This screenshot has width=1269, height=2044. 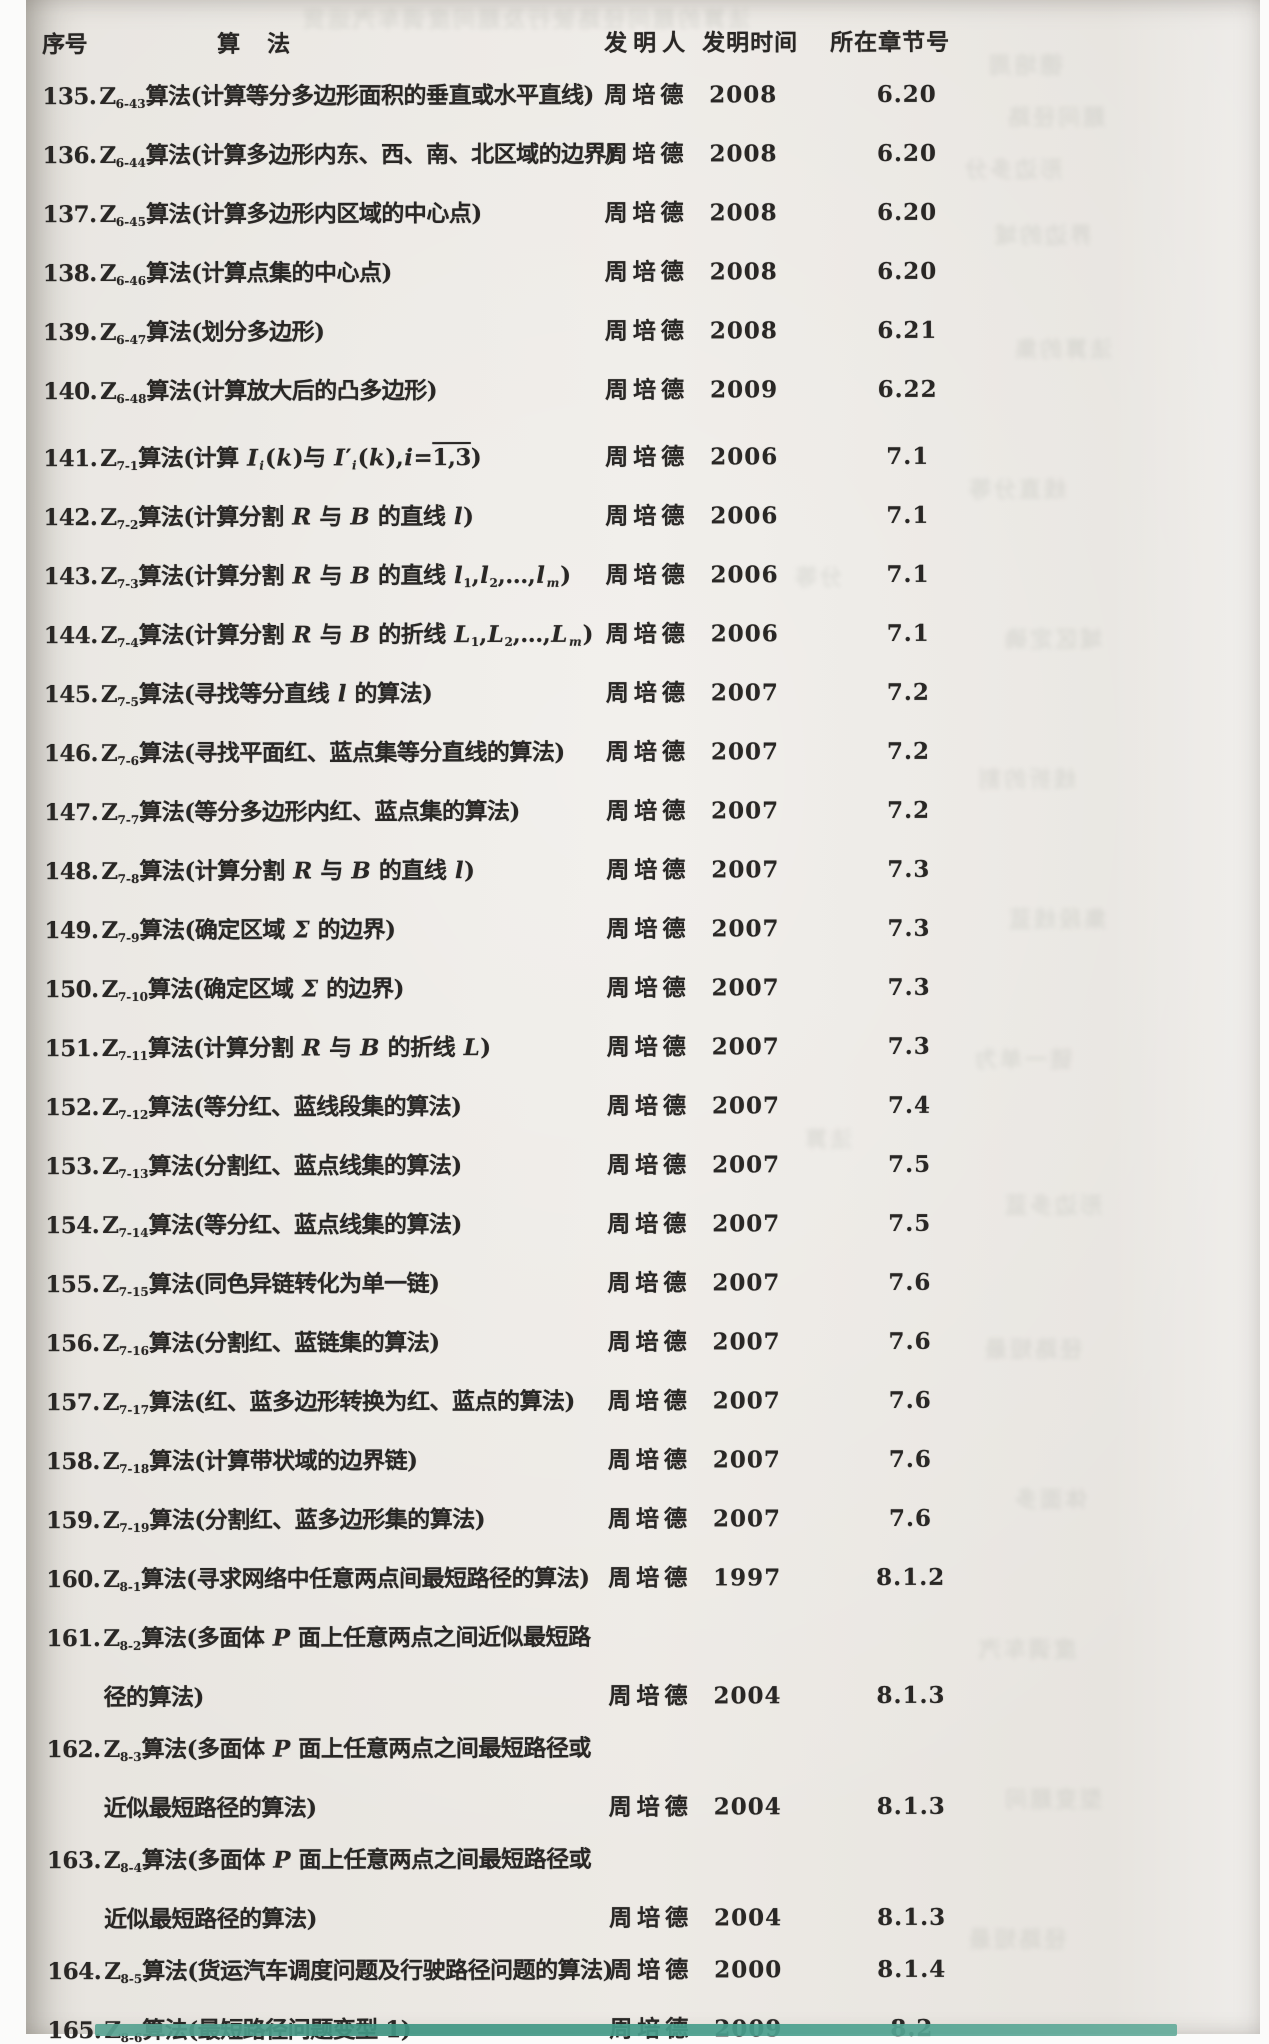 I want to click on row-number: 153., so click(x=72, y=1167).